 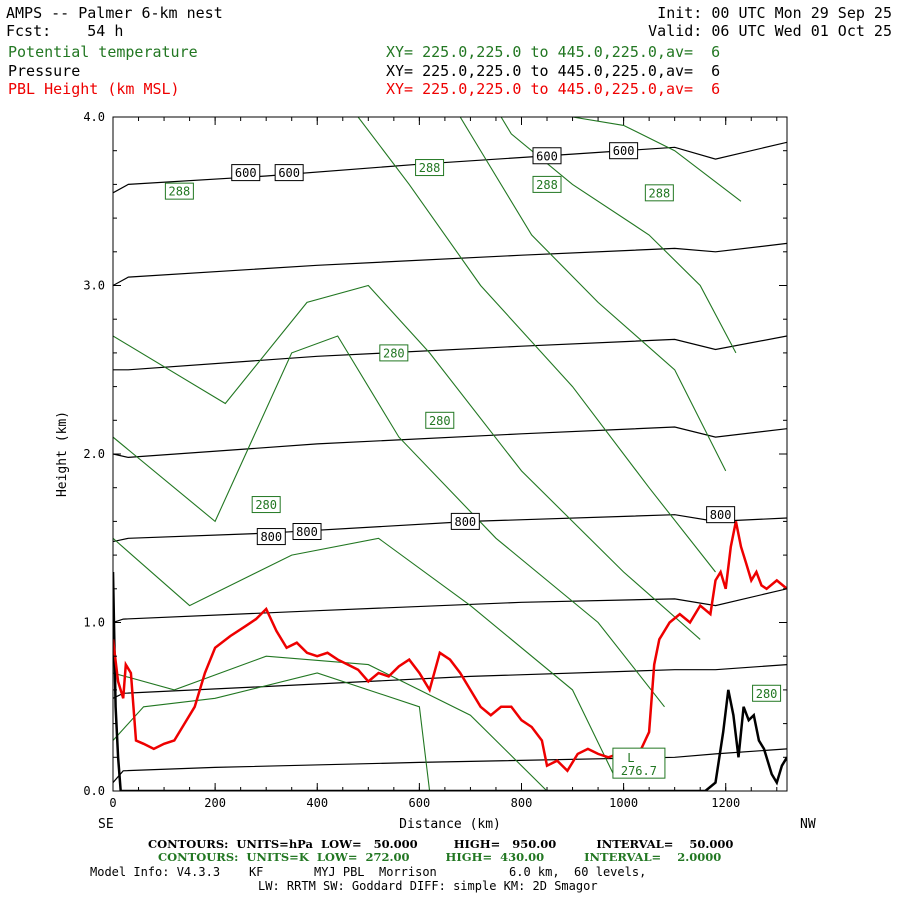 I want to click on contour-label-pressure-3: 600, so click(x=624, y=151).